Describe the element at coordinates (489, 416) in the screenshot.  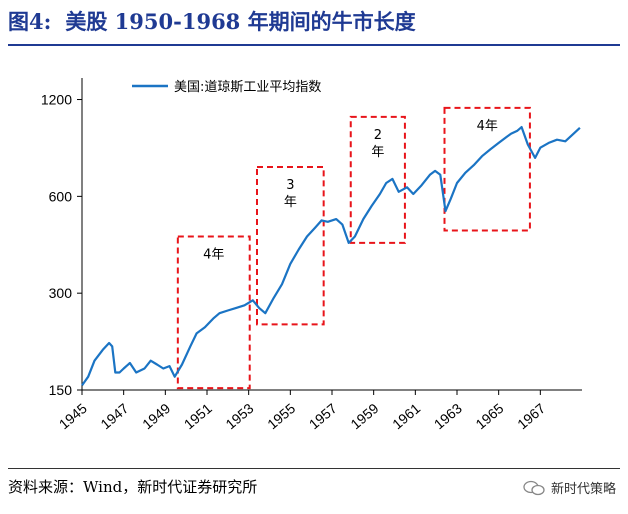
I see `x-tick-label: 1965` at that location.